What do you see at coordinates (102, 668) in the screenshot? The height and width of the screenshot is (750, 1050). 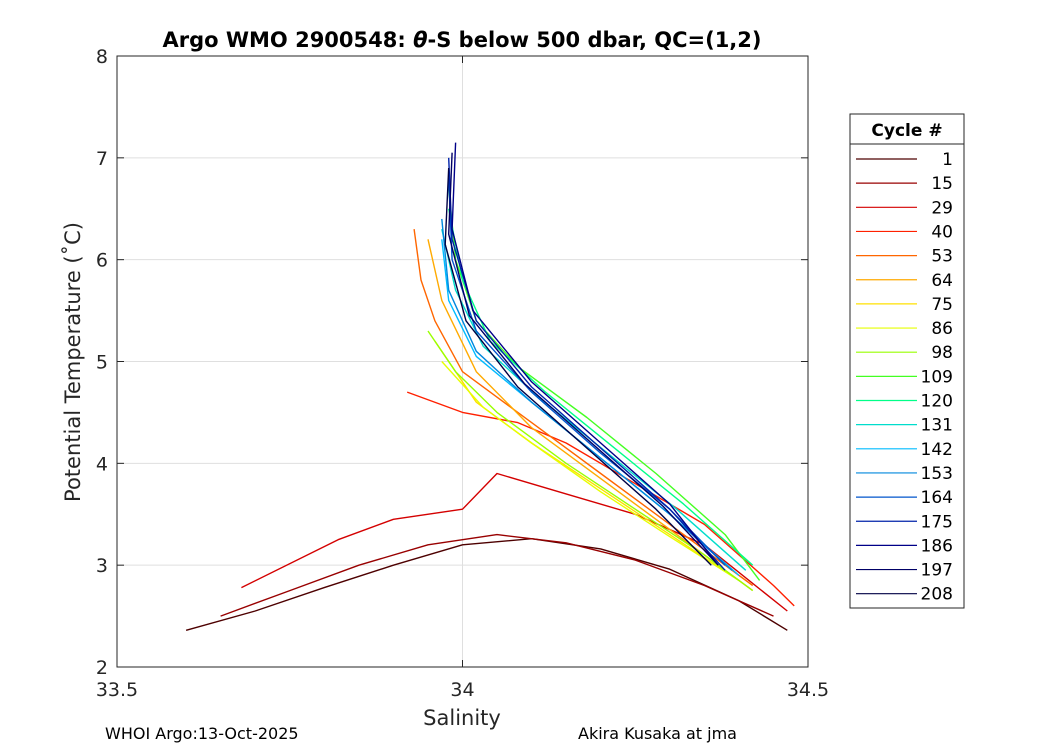 I see `y-tick-label: 2` at bounding box center [102, 668].